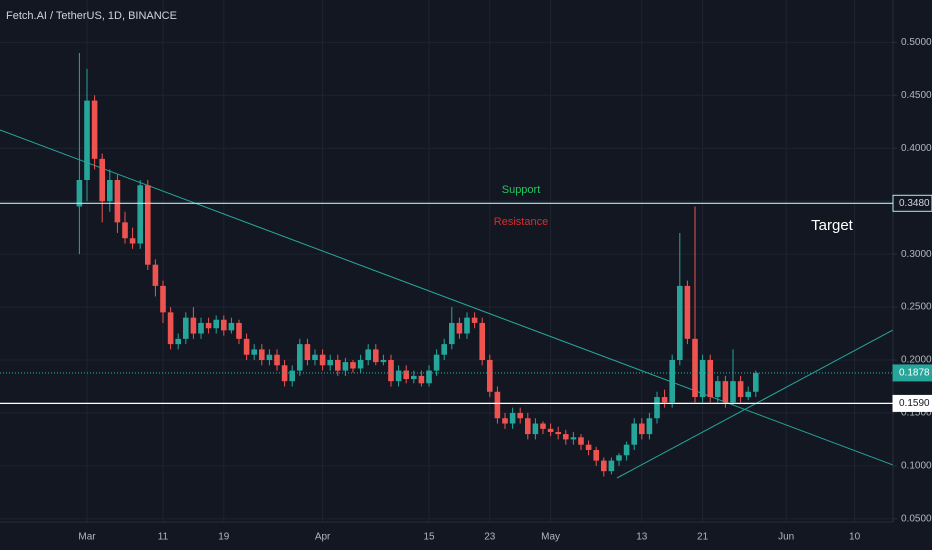 This screenshot has height=550, width=932. What do you see at coordinates (916, 360) in the screenshot?
I see `y-tick-label: 0.2000` at bounding box center [916, 360].